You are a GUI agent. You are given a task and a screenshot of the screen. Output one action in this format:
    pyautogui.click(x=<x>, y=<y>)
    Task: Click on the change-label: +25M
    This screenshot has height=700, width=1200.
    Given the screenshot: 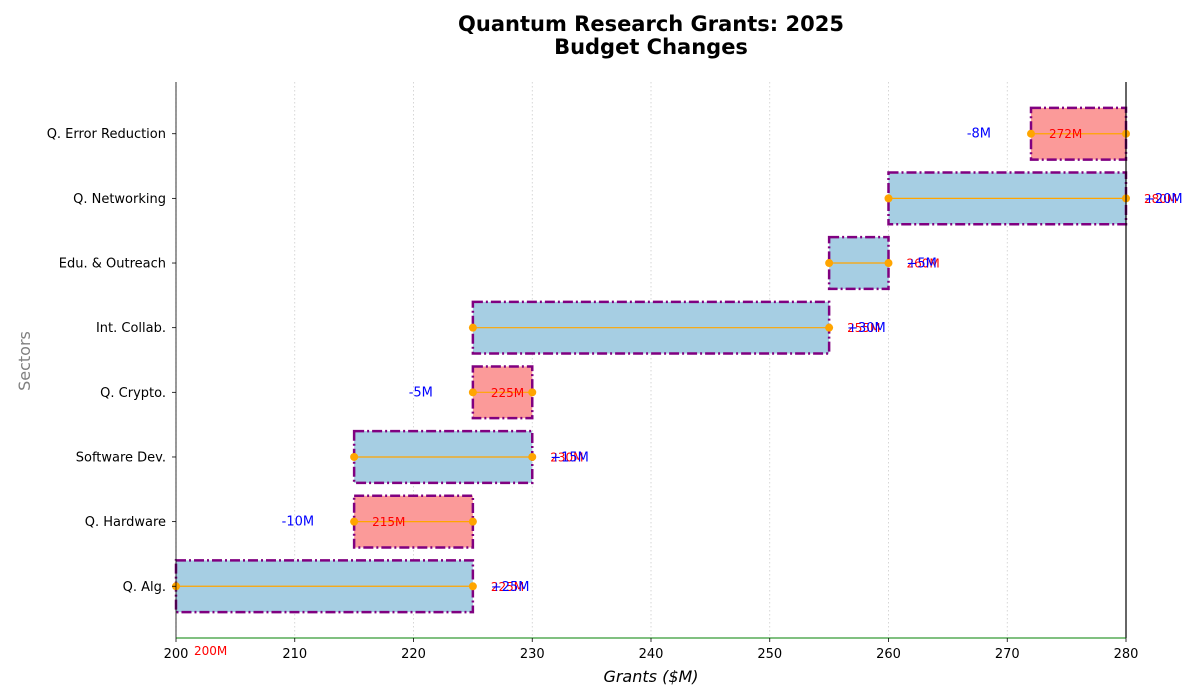 What is the action you would take?
    pyautogui.click(x=510, y=587)
    